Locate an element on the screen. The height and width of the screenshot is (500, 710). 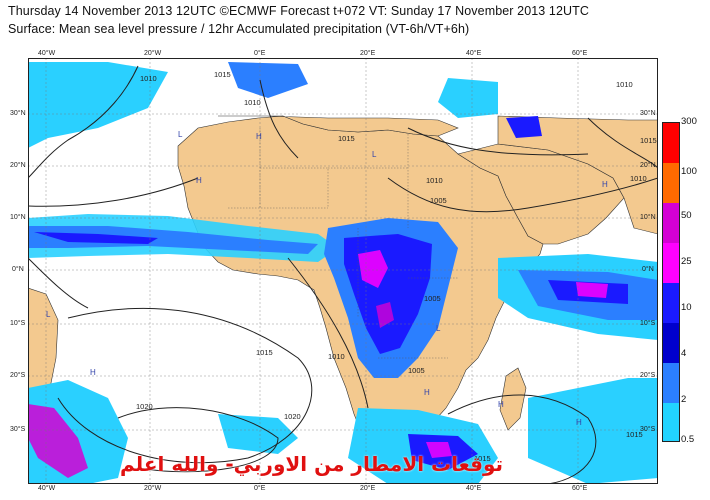
legend-label: 4 is located at coordinates (684, 353).